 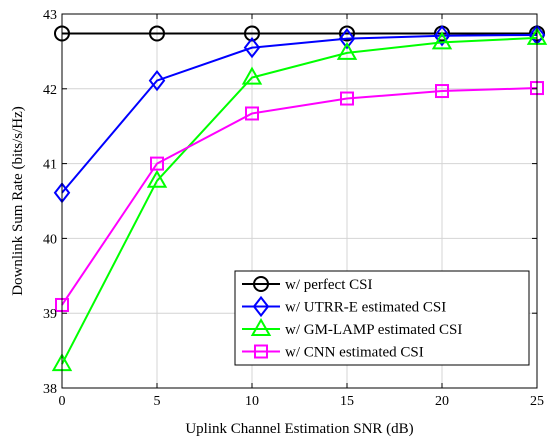 I want to click on legend-item: w/ GM-LAMP estimated CSI, so click(x=352, y=327).